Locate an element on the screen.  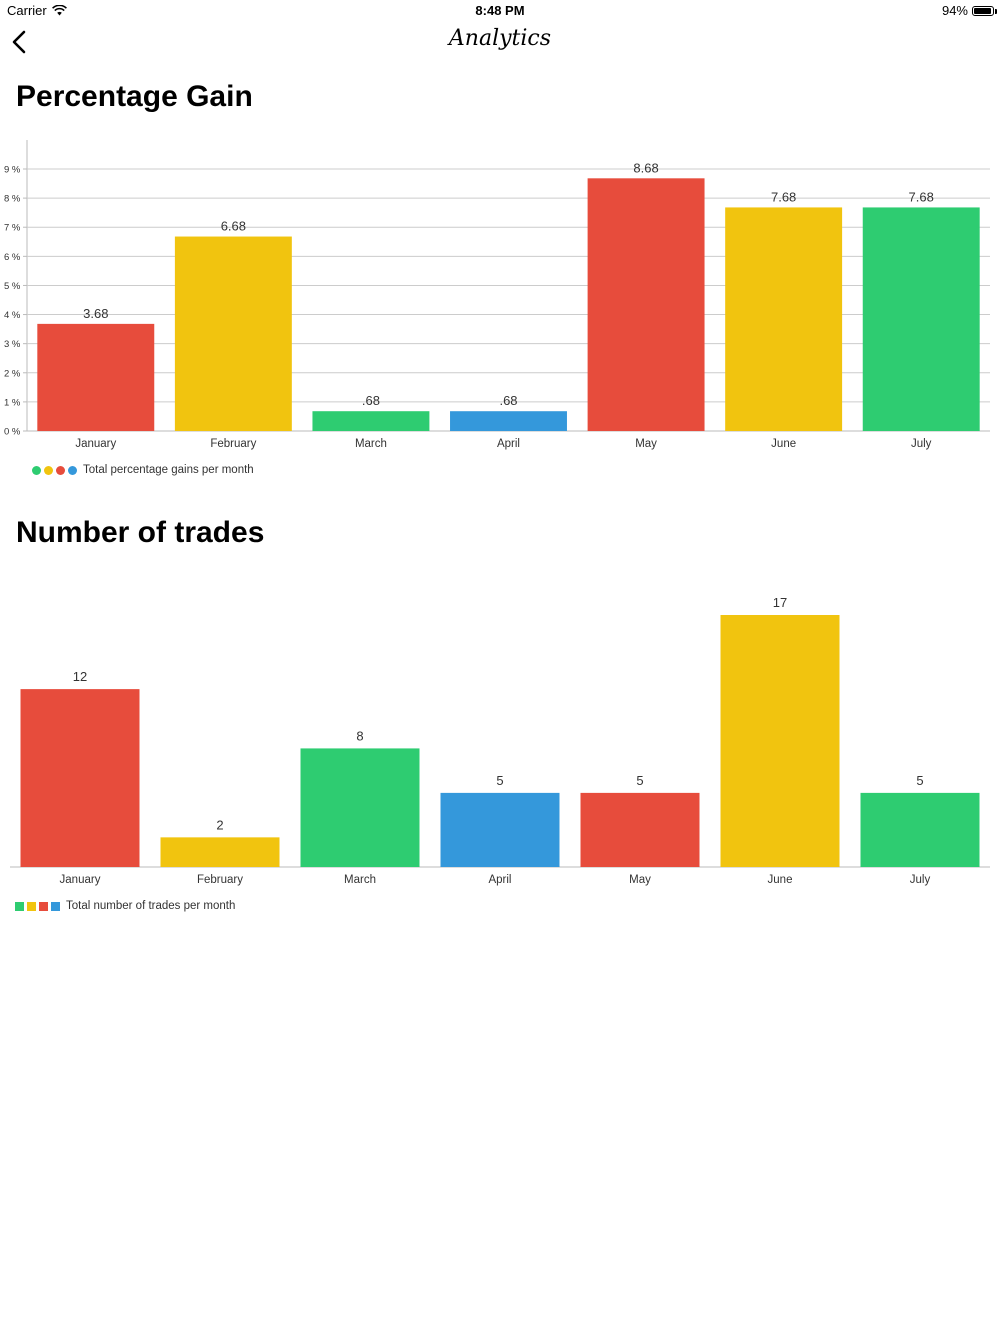
status-bar: Carrier 8:48 PM 94% is located at coordinates (500, 11).